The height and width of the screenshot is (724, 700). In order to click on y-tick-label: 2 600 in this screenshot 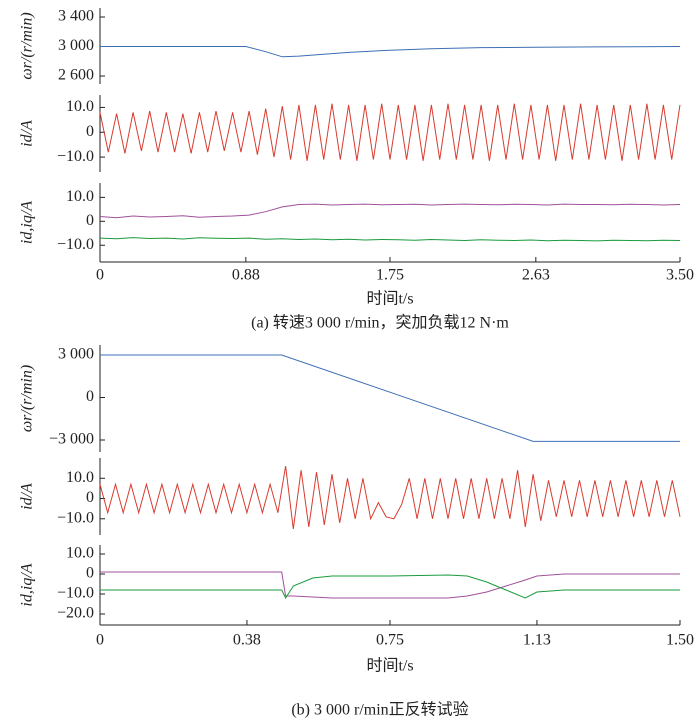, I will do `click(76, 75)`.